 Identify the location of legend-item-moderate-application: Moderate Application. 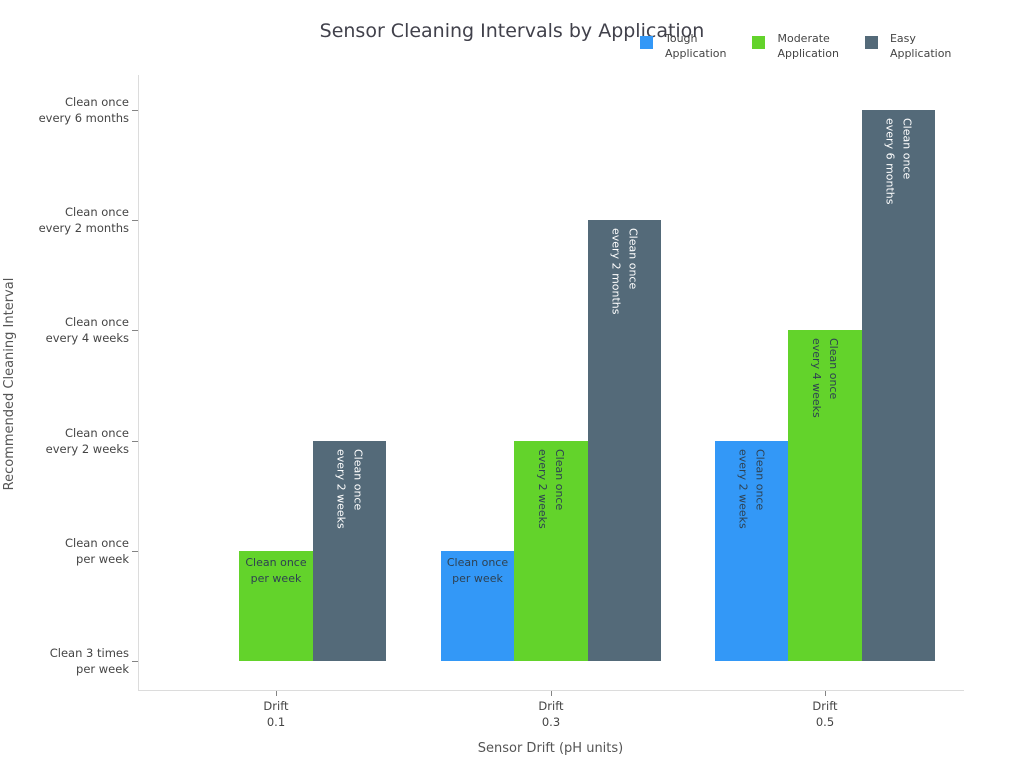
(795, 46).